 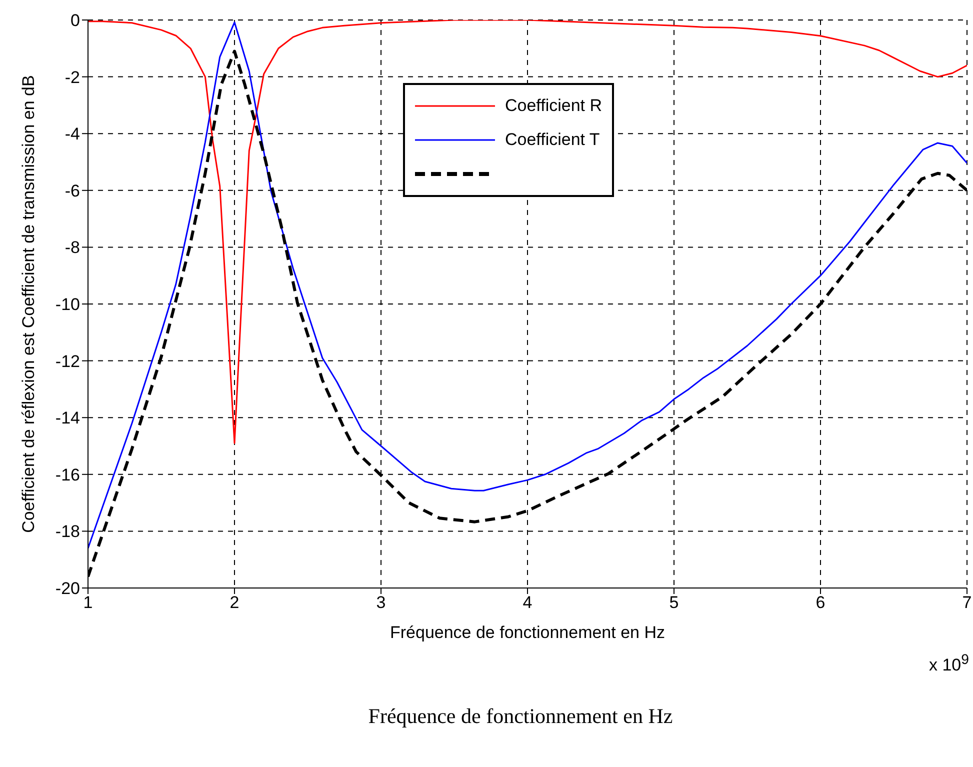 I want to click on x-tick-label: 4, so click(x=527, y=602).